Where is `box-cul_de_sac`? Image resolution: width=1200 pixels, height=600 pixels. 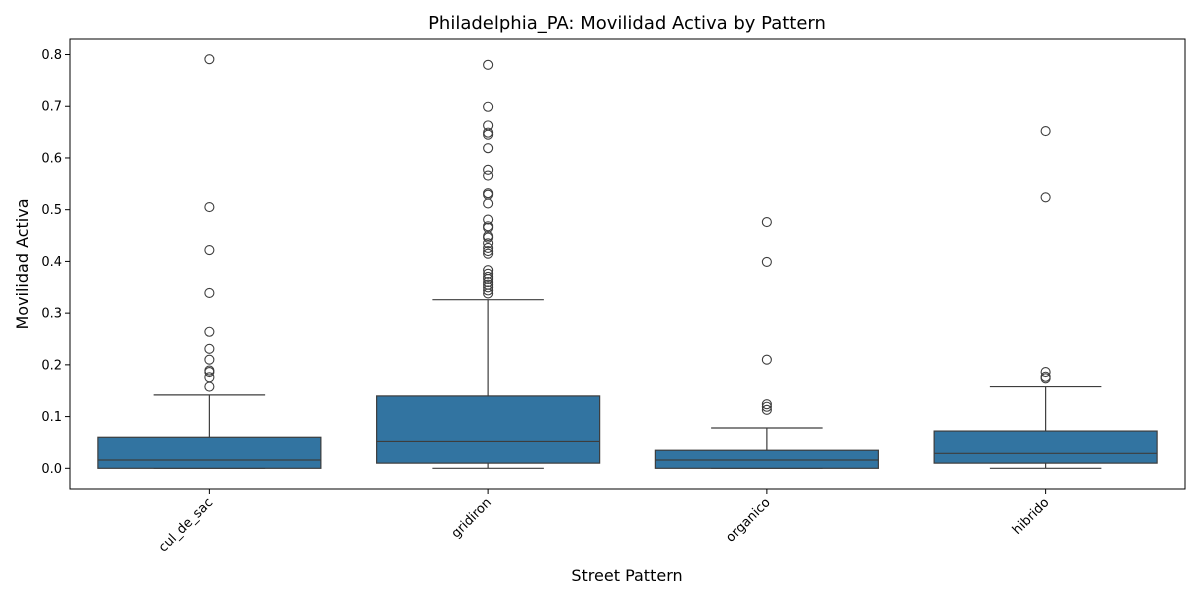 box-cul_de_sac is located at coordinates (209, 452).